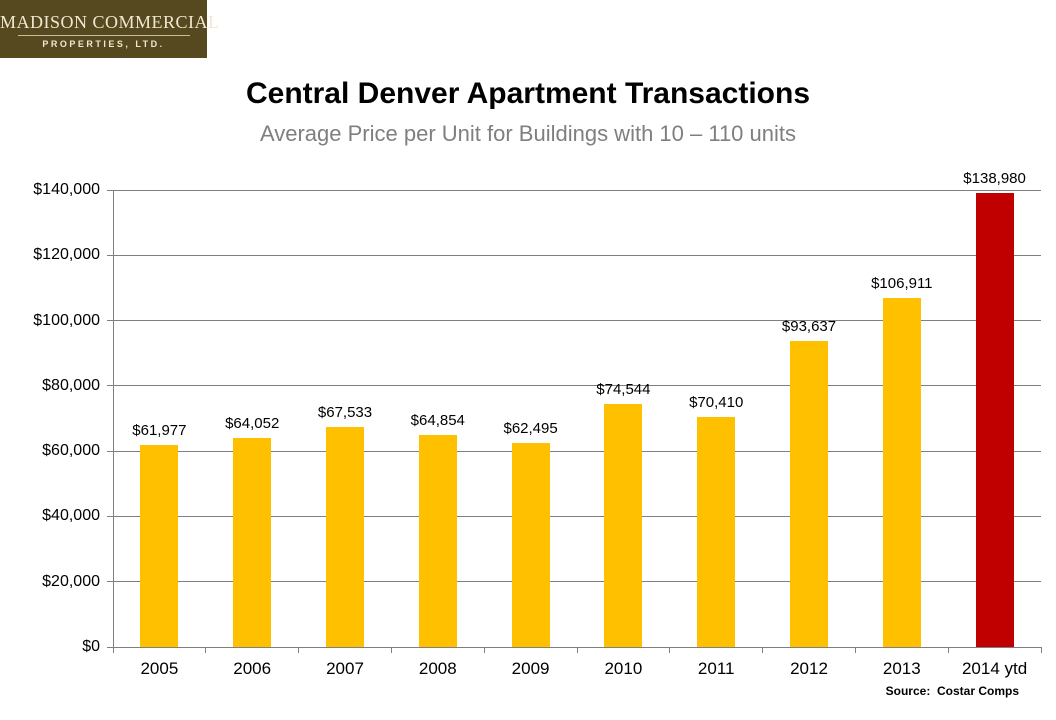  Describe the element at coordinates (809, 494) in the screenshot. I see `bar-2012` at that location.